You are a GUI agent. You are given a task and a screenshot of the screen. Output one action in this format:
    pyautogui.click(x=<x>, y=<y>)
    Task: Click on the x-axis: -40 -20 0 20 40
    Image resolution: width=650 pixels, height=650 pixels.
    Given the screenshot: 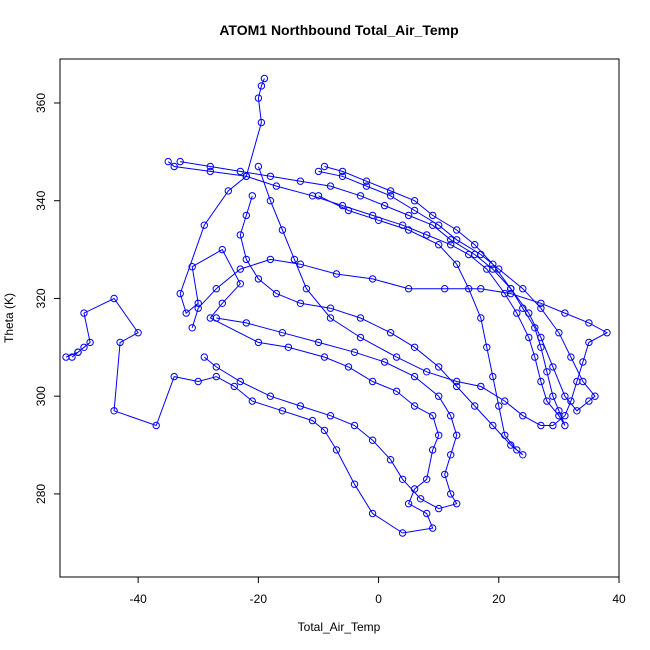 What is the action you would take?
    pyautogui.click(x=377, y=591)
    